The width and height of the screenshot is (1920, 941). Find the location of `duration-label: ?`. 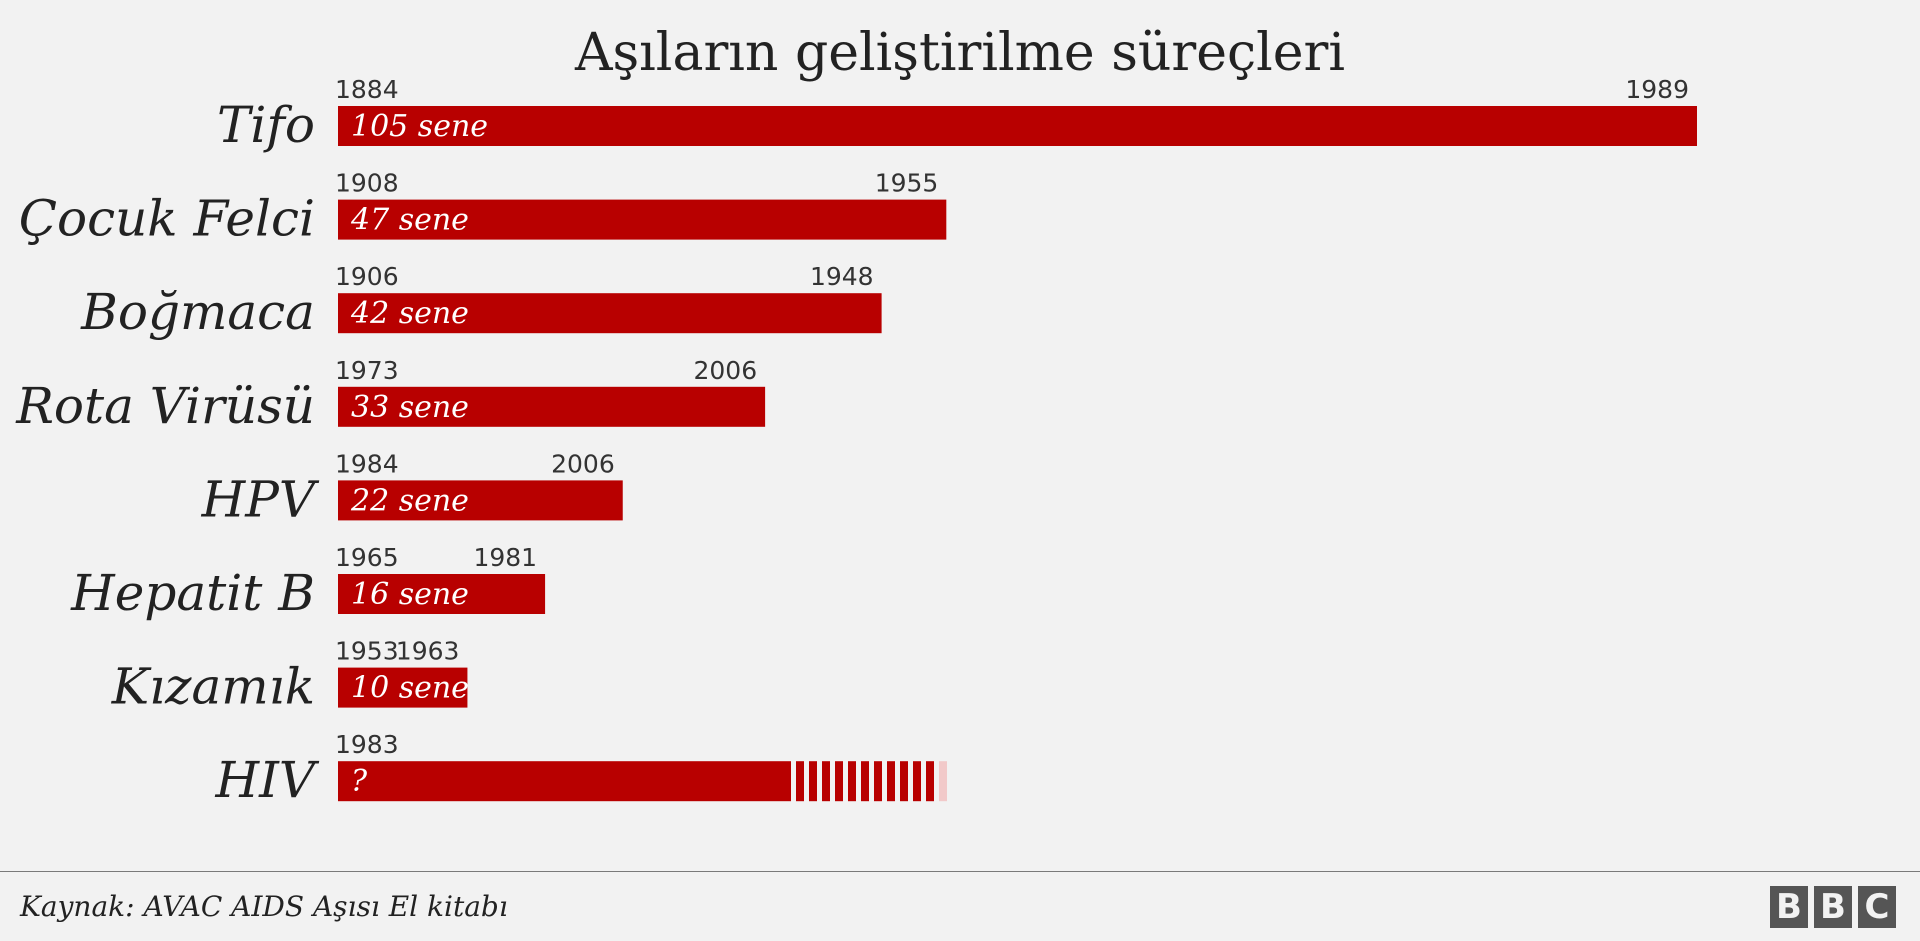

duration-label: ? is located at coordinates (359, 781).